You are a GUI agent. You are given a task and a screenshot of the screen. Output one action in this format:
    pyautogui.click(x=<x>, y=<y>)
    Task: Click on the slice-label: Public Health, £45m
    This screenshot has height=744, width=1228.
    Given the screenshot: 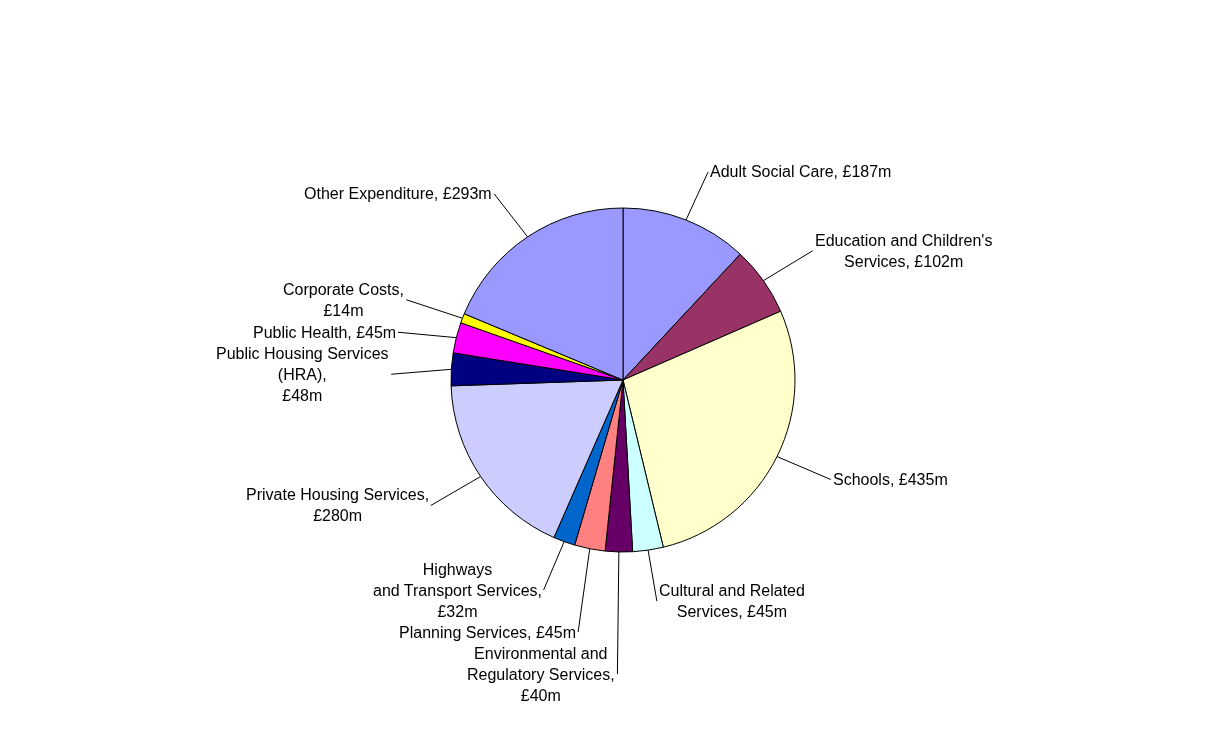 What is the action you would take?
    pyautogui.click(x=325, y=332)
    